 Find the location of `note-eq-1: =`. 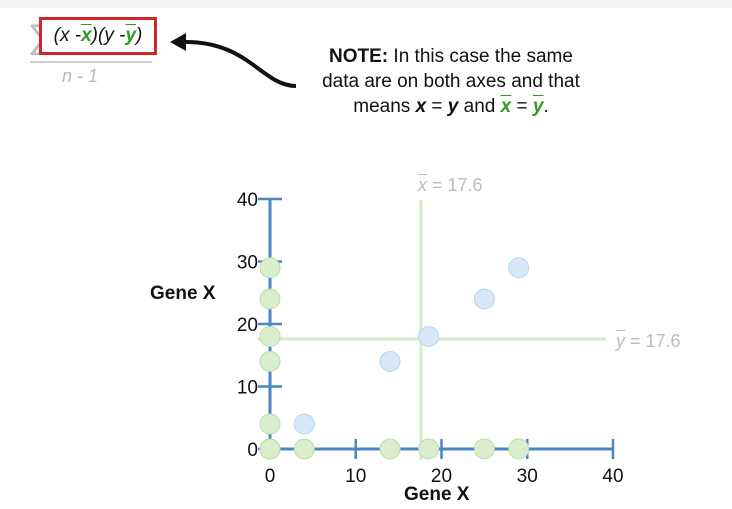

note-eq-1: = is located at coordinates (437, 106).